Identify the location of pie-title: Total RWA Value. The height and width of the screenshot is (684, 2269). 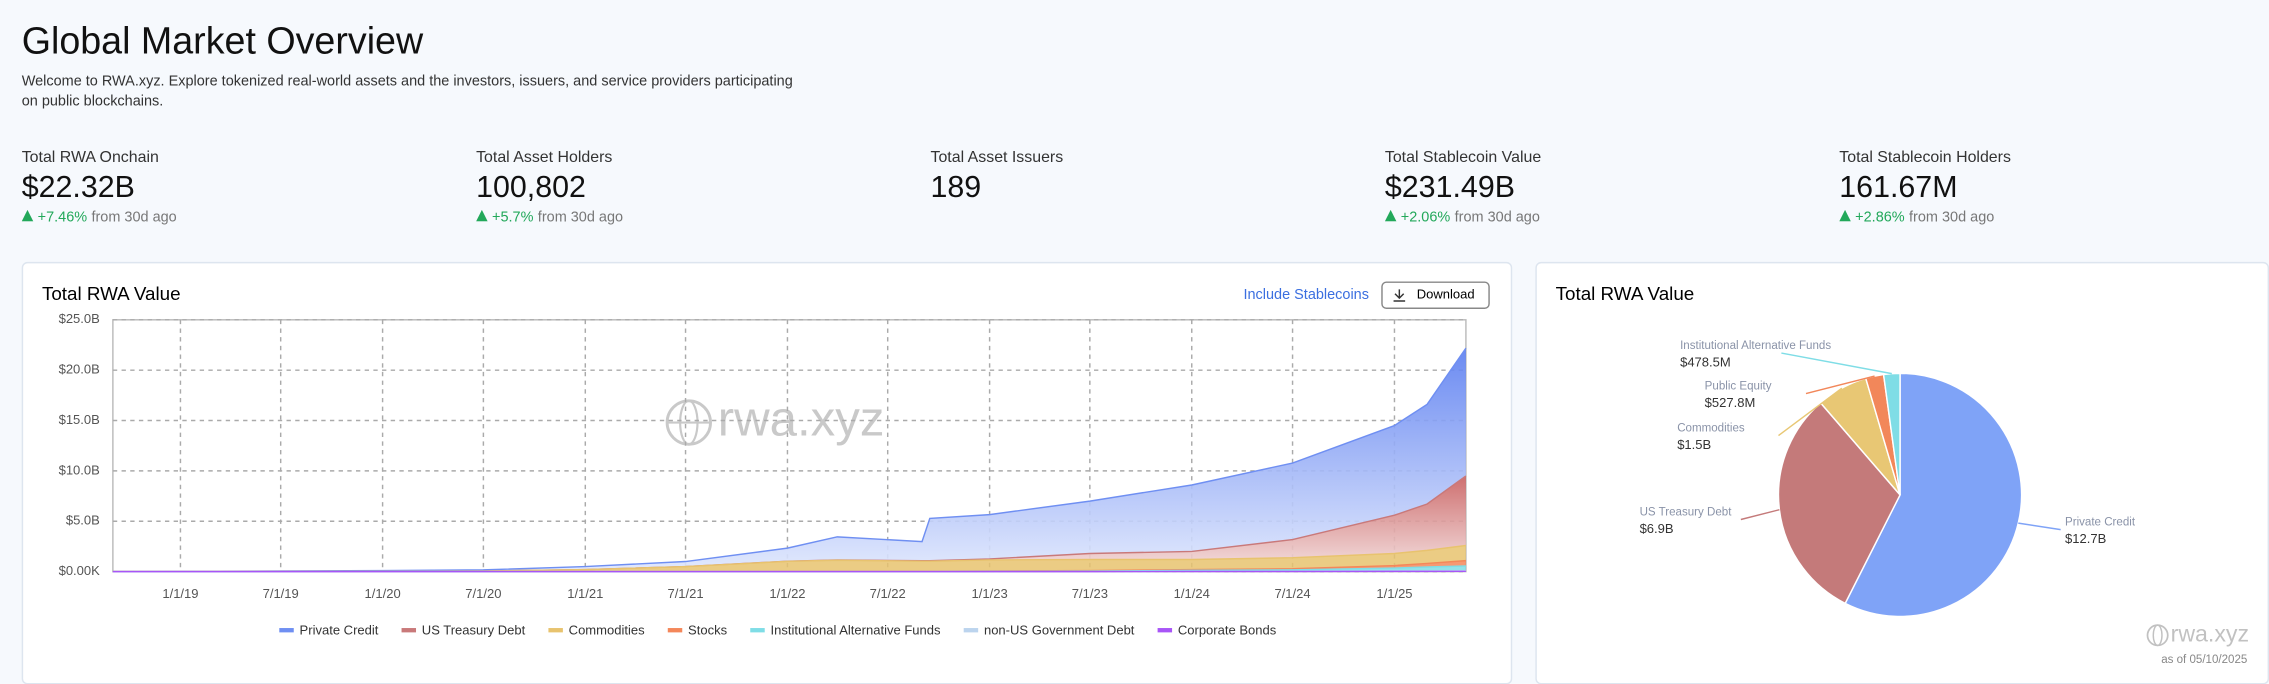
(1625, 293).